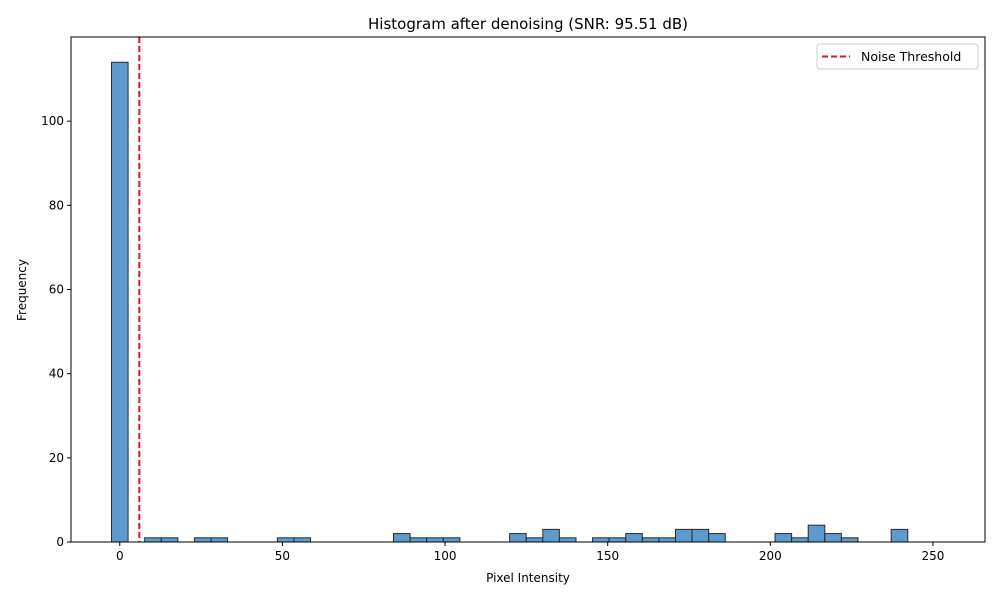 The width and height of the screenshot is (1000, 600). What do you see at coordinates (56, 374) in the screenshot?
I see `y-tick-label: 40` at bounding box center [56, 374].